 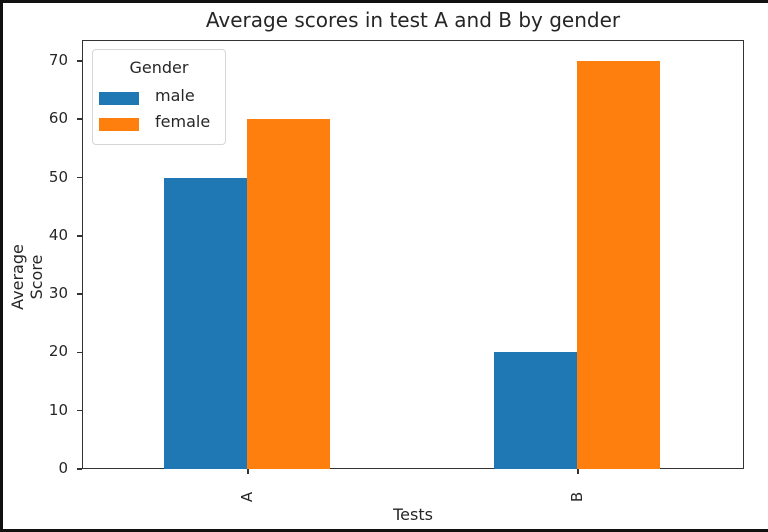 What do you see at coordinates (175, 95) in the screenshot?
I see `legend-label-male: male` at bounding box center [175, 95].